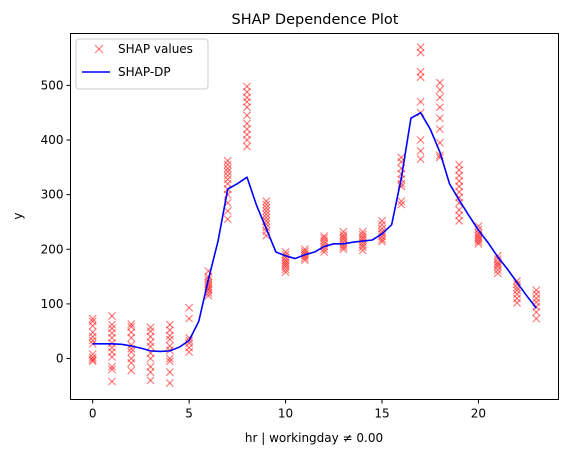 The height and width of the screenshot is (455, 571). I want to click on y-tick-label: 300, so click(52, 195).